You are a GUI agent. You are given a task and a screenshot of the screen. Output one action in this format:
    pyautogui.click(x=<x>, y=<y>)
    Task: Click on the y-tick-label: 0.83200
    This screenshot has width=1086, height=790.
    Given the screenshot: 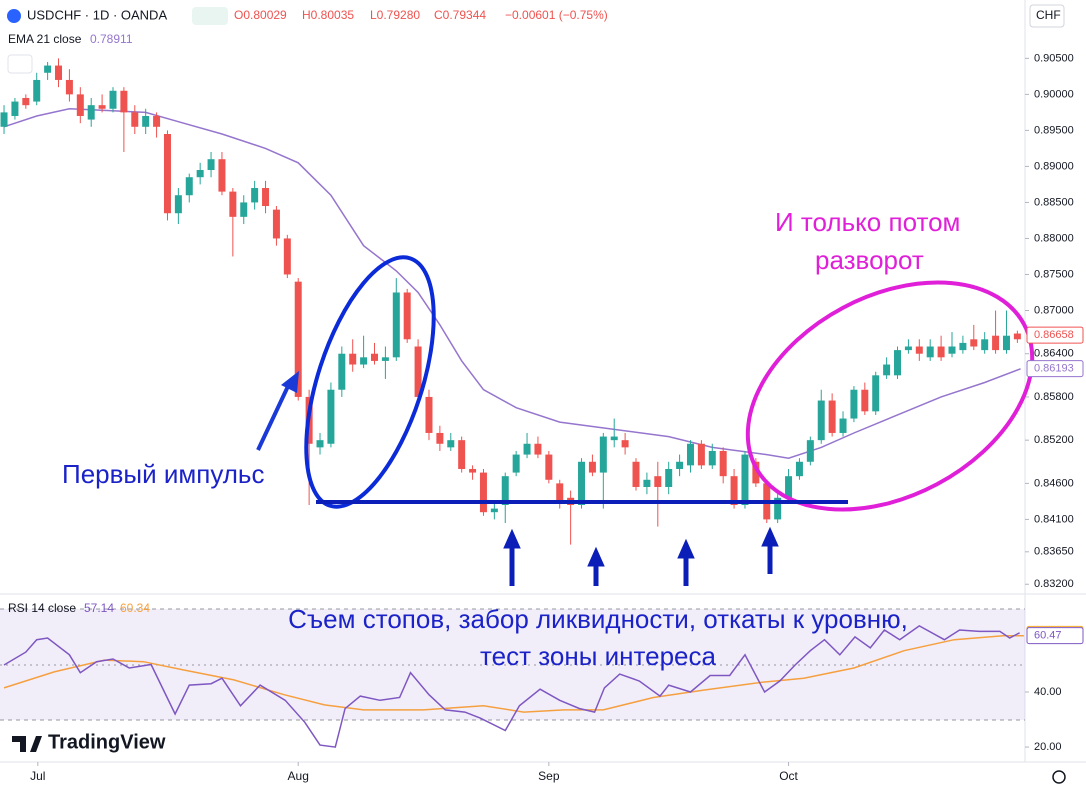 What is the action you would take?
    pyautogui.click(x=1054, y=584)
    